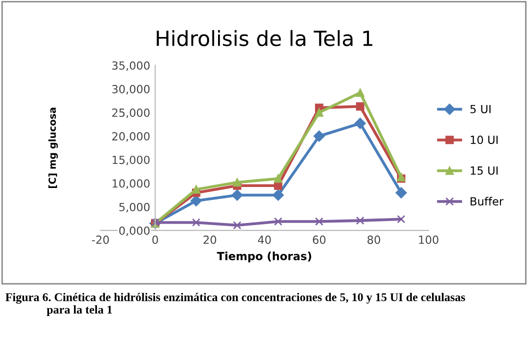 The width and height of the screenshot is (529, 344). I want to click on y-tick-label: 25,000, so click(131, 113).